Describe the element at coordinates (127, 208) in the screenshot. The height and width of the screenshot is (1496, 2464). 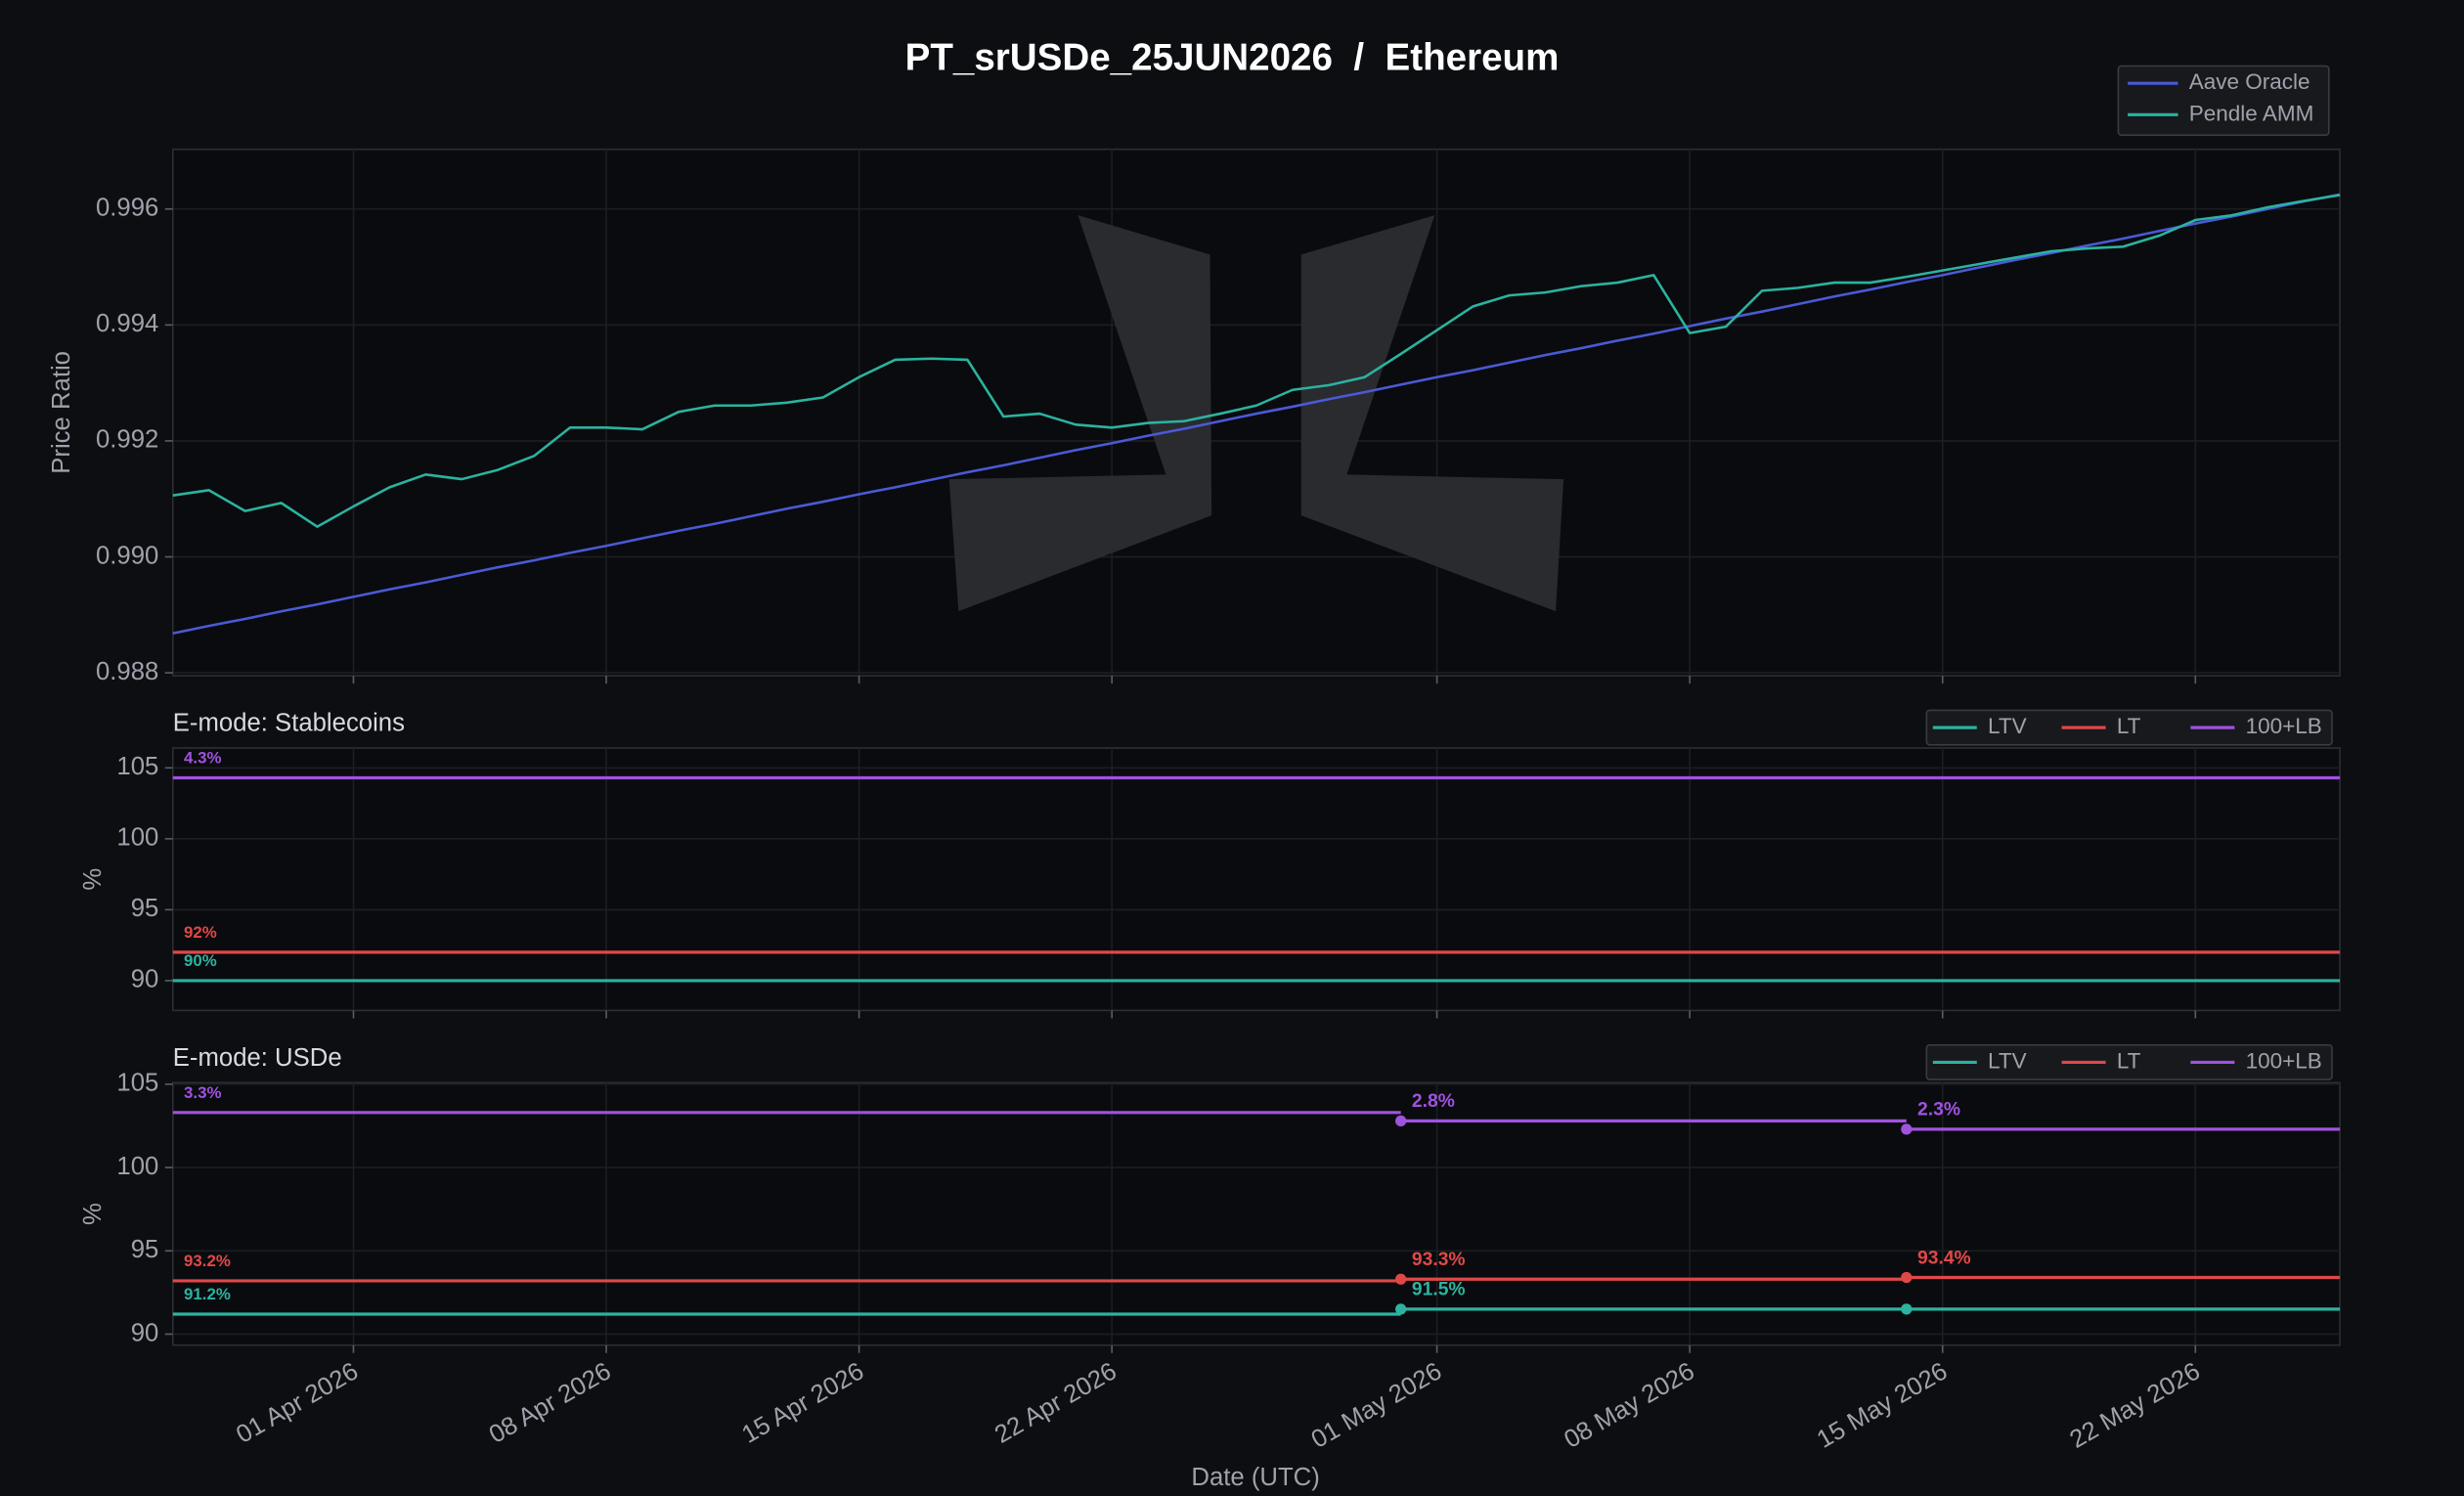
I see `y-tick-label: 0.996` at that location.